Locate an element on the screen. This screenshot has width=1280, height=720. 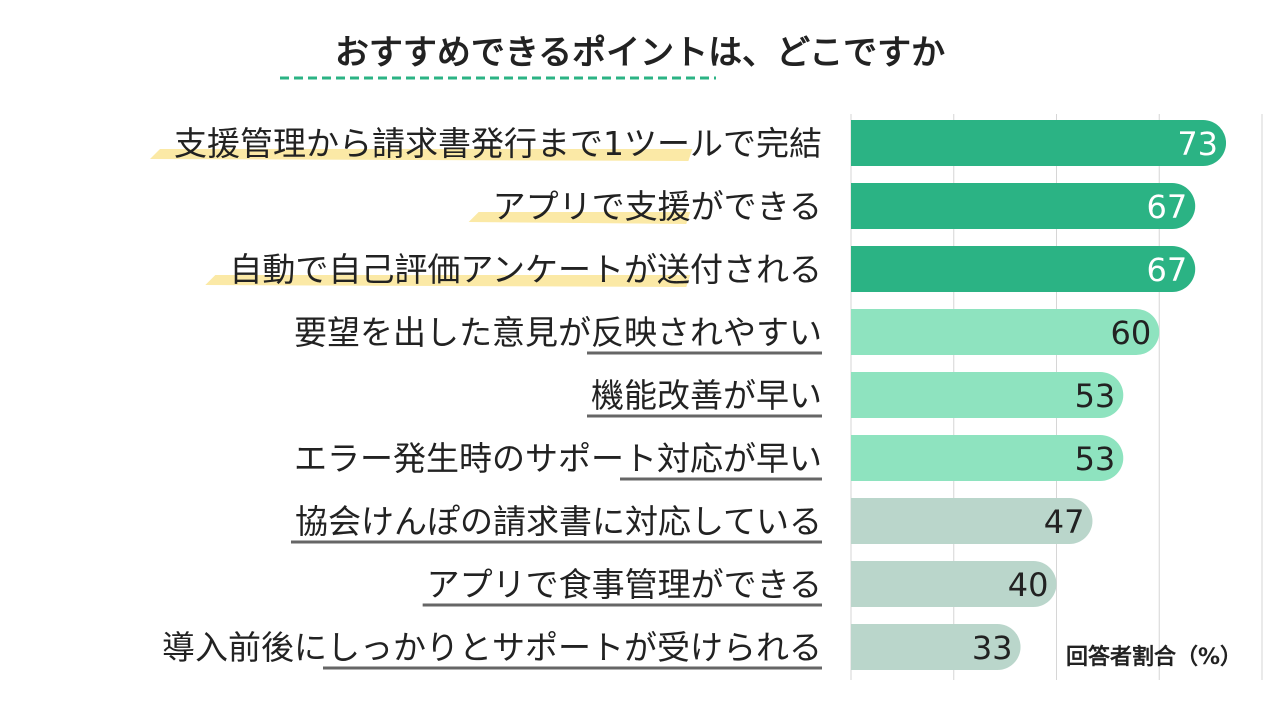
category-label: アプリで食事管理ができる is located at coordinates (624, 584).